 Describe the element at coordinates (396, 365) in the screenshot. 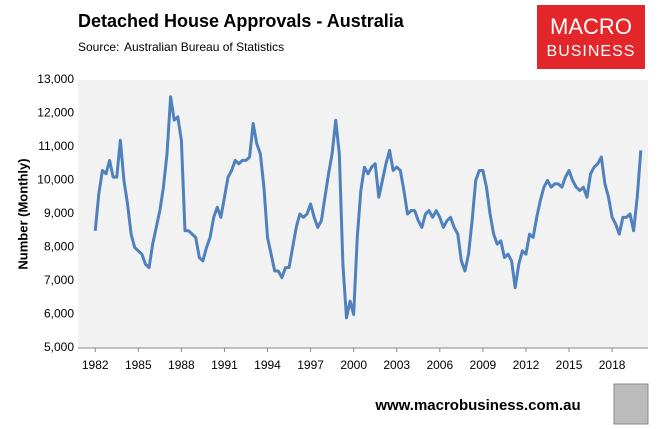

I see `x-tick-label: 2003` at that location.